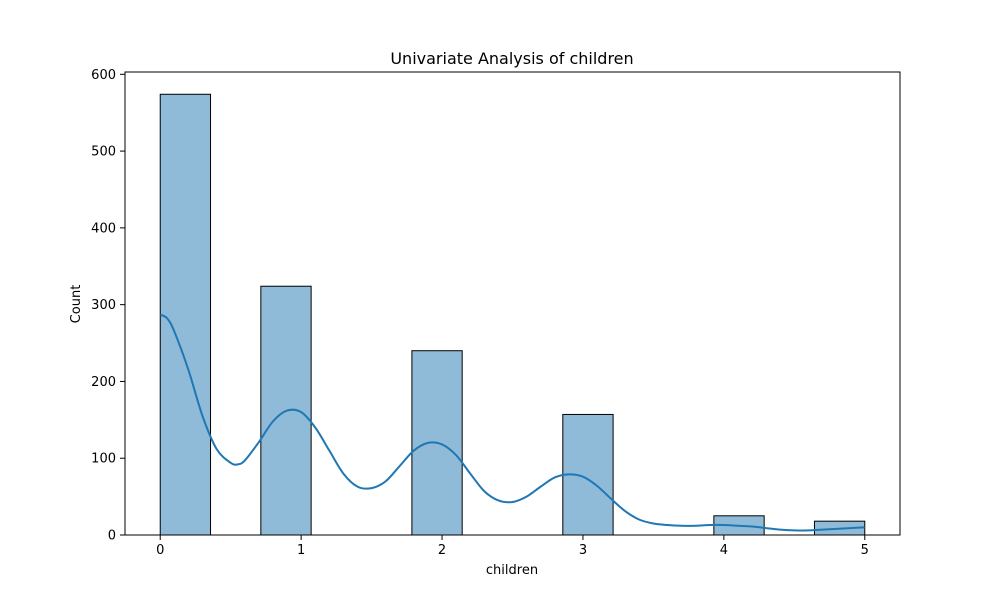 This screenshot has width=1000, height=605. I want to click on y-tick-label-2: 200, so click(103, 382).